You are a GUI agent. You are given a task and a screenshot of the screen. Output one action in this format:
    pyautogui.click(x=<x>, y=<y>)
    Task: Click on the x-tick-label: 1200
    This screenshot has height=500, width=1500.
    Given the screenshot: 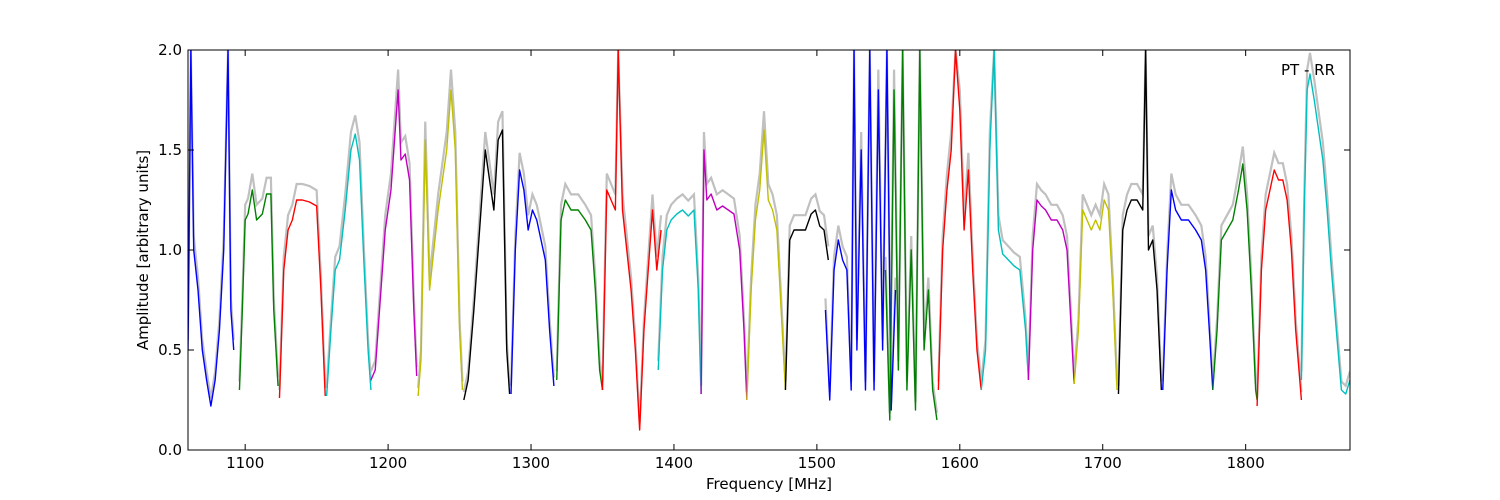 What is the action you would take?
    pyautogui.click(x=388, y=463)
    